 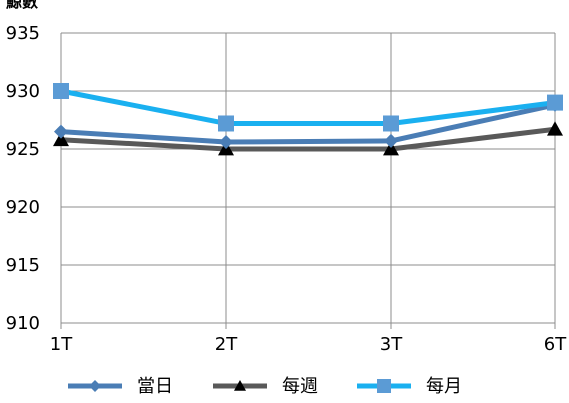 What do you see at coordinates (23, 33) in the screenshot?
I see `y-tick-label: 935` at bounding box center [23, 33].